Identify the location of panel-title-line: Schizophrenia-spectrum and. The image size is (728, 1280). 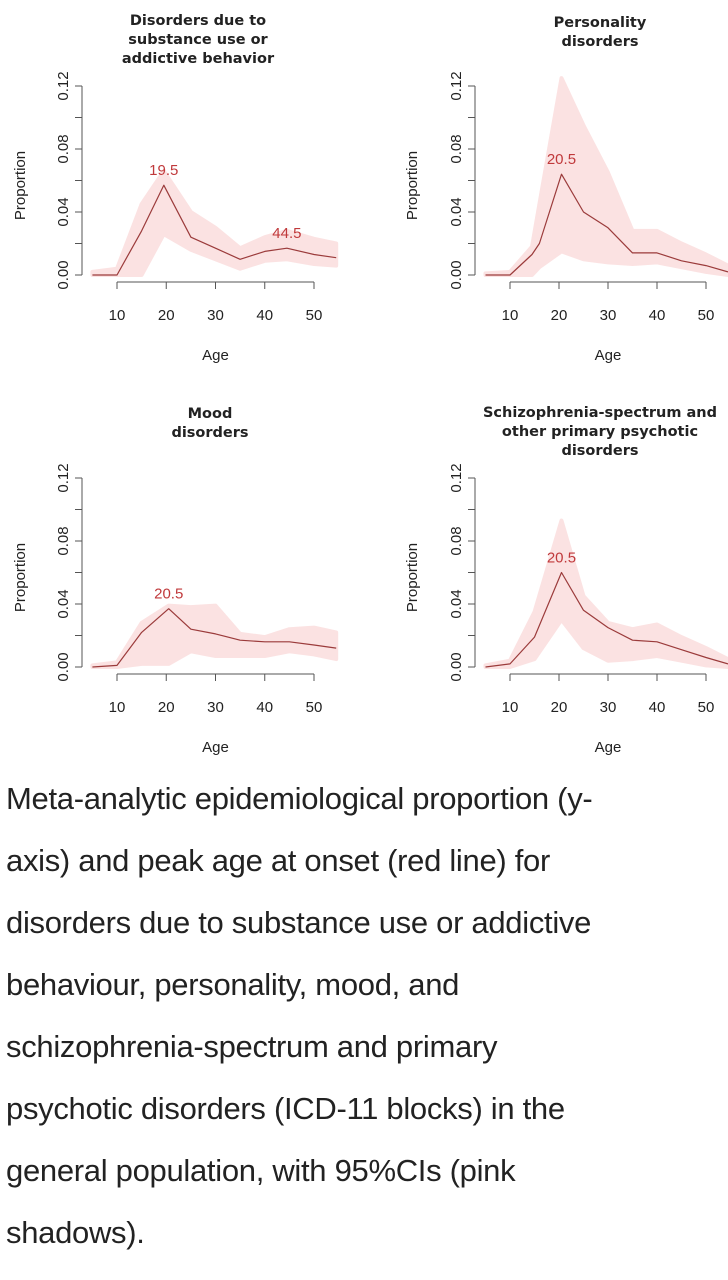
(600, 413).